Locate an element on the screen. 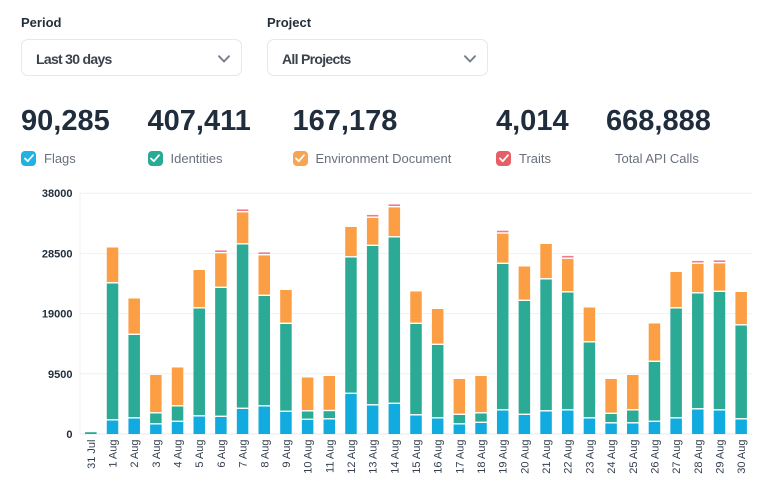 This screenshot has width=780, height=501. svg-text: 30 Aug is located at coordinates (742, 457).